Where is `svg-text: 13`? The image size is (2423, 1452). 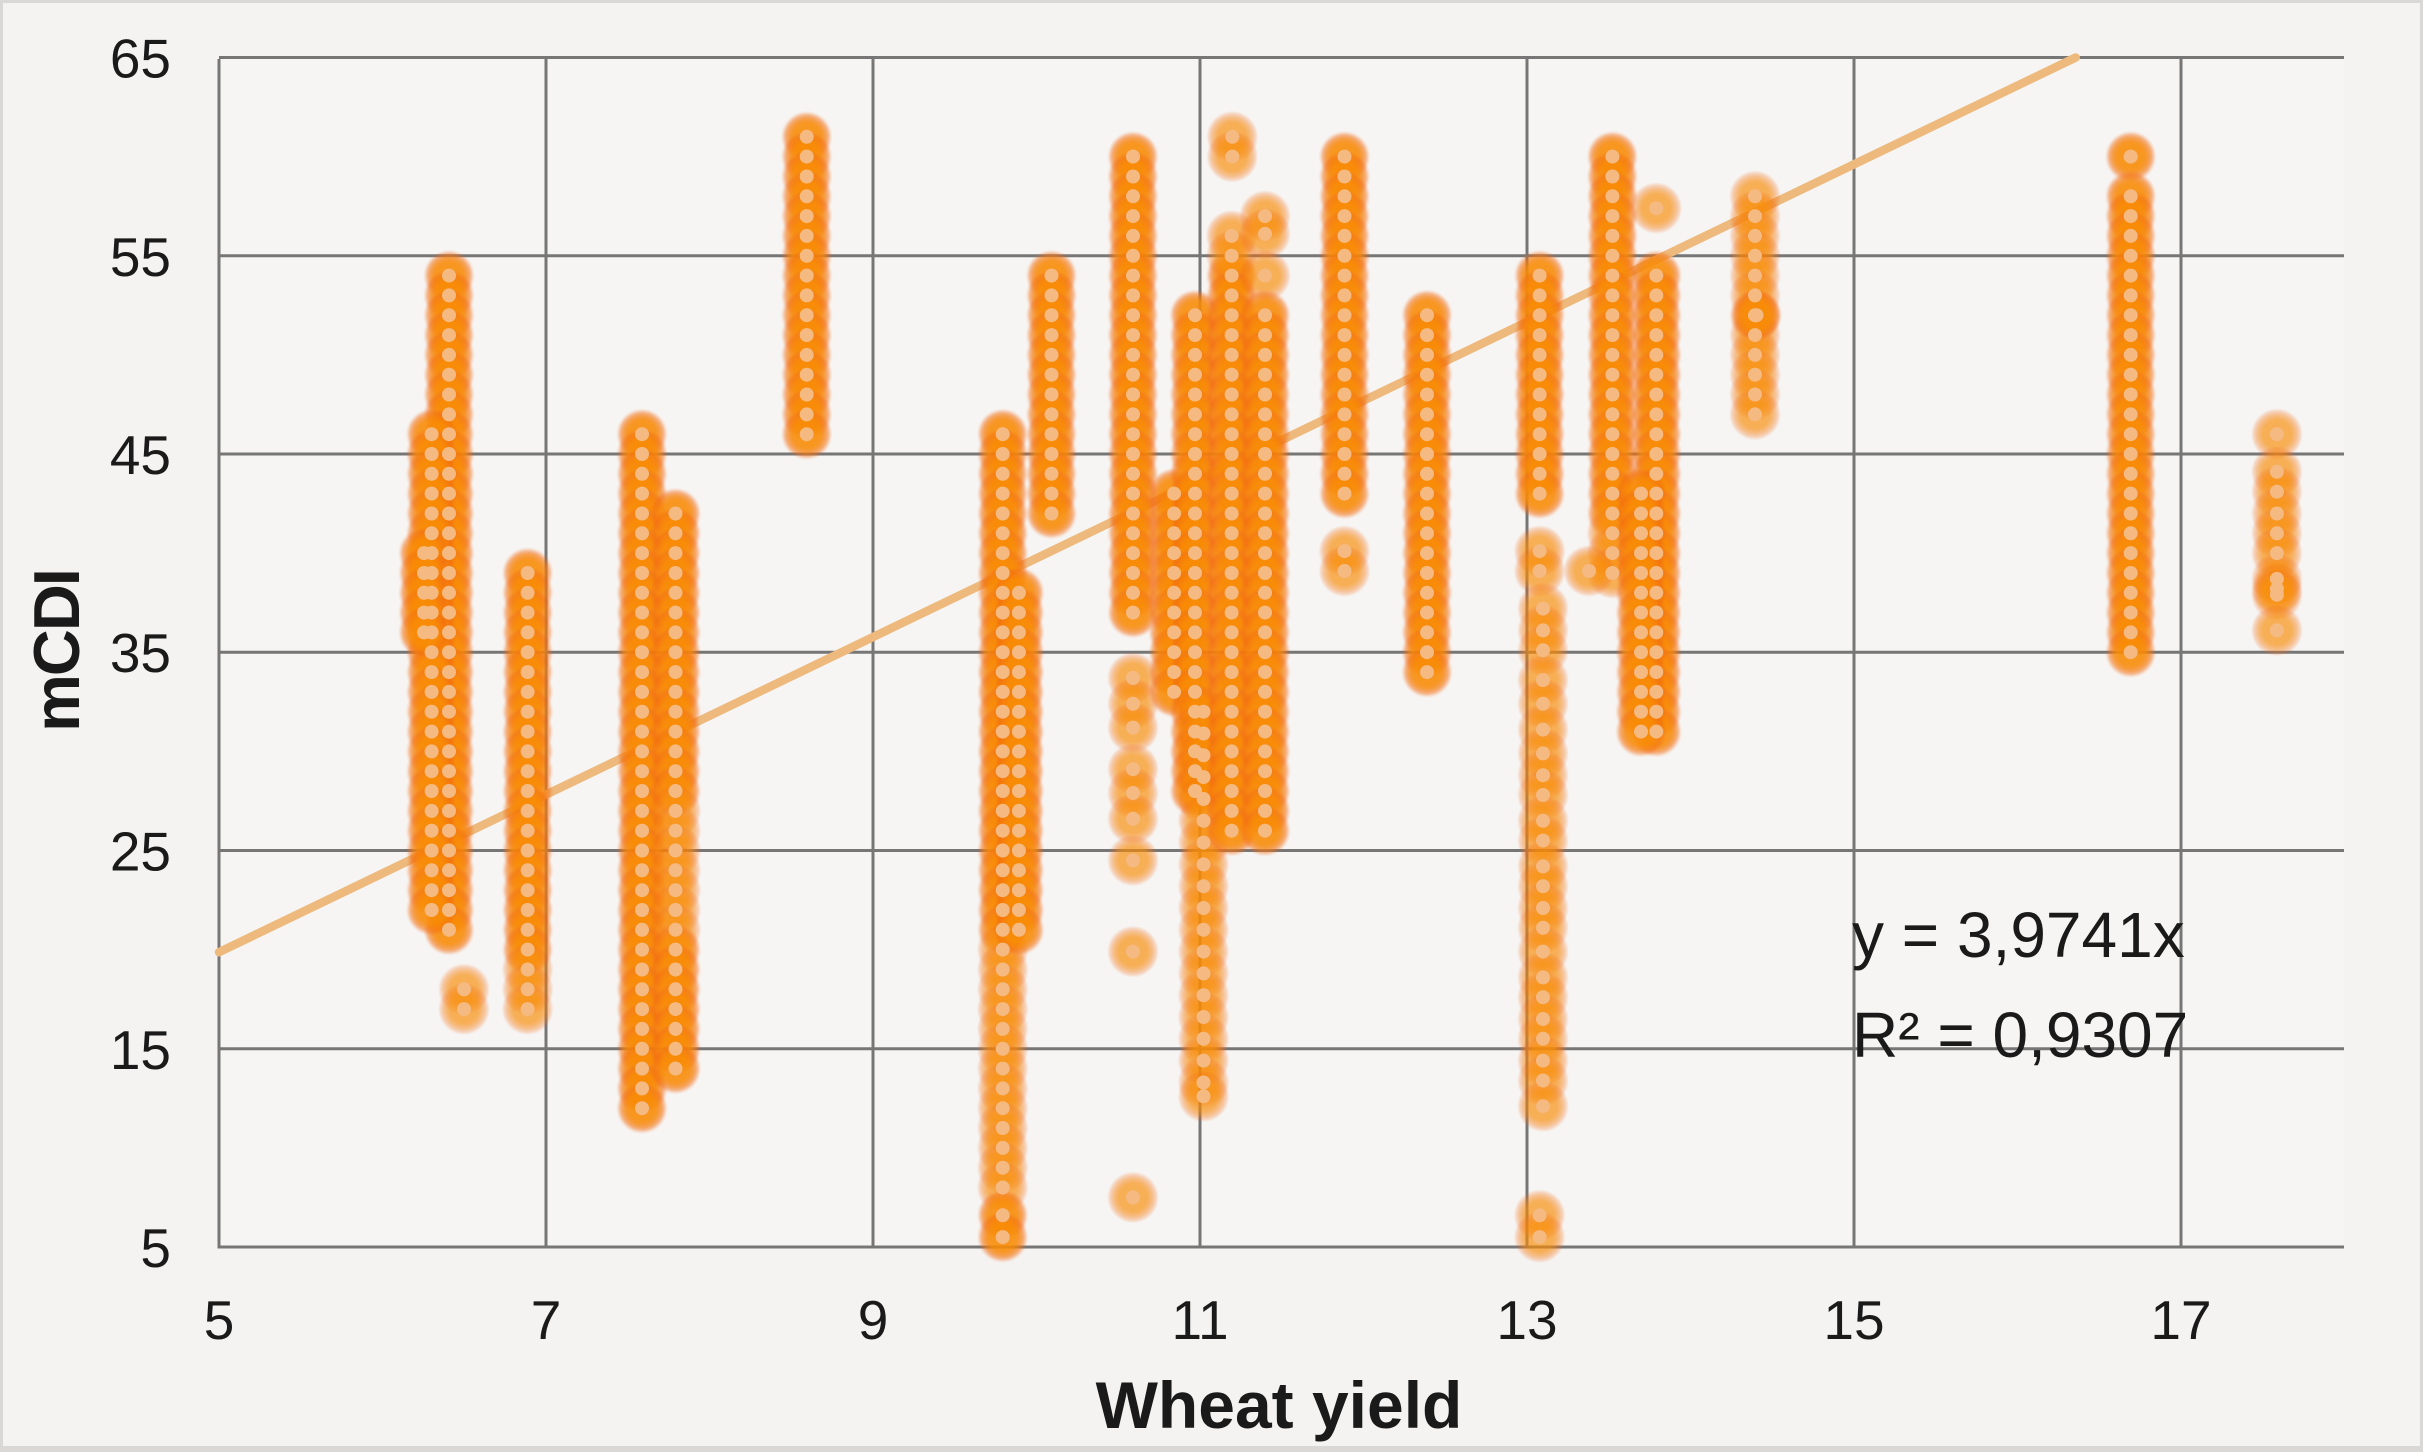 svg-text: 13 is located at coordinates (1526, 1320).